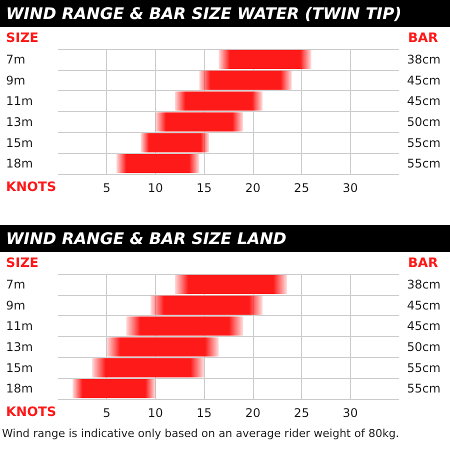 Image resolution: width=450 pixels, height=456 pixels. What do you see at coordinates (225, 238) in the screenshot?
I see `chart-title: WIND RANGE & BAR SIZE LAND` at bounding box center [225, 238].